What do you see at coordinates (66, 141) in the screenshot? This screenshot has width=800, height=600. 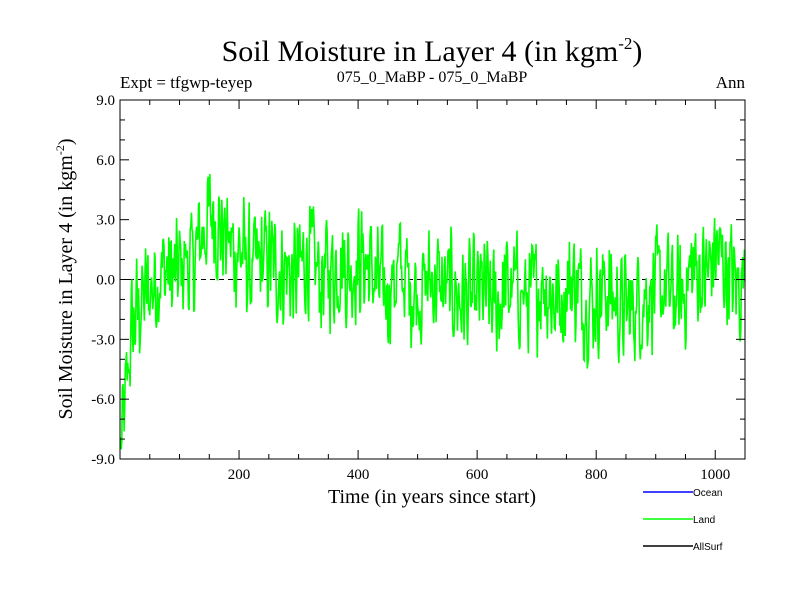 I see `y-axis-label-close: )` at bounding box center [66, 141].